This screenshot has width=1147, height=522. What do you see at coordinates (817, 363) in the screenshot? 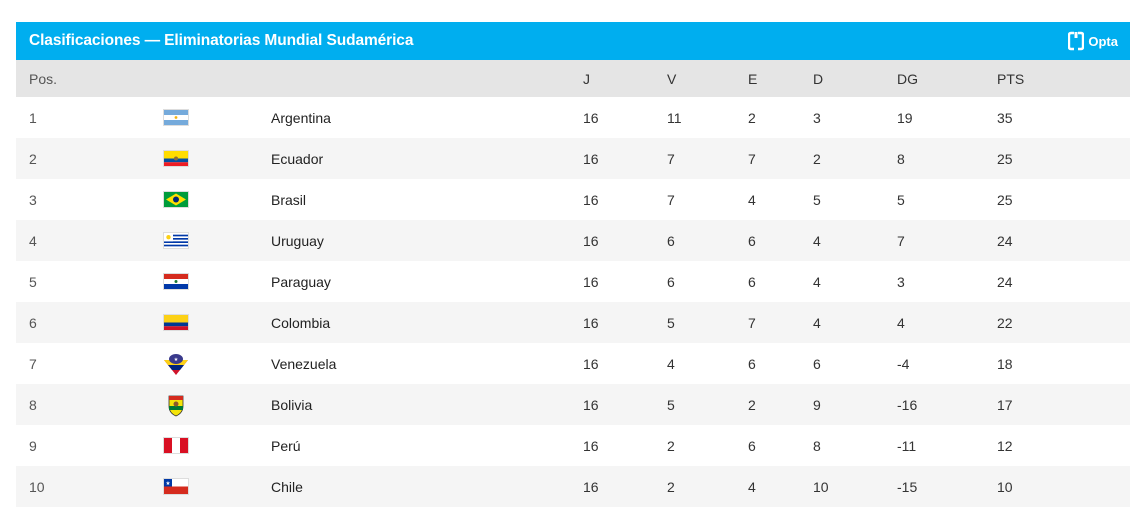
I see `row-d: 6` at bounding box center [817, 363].